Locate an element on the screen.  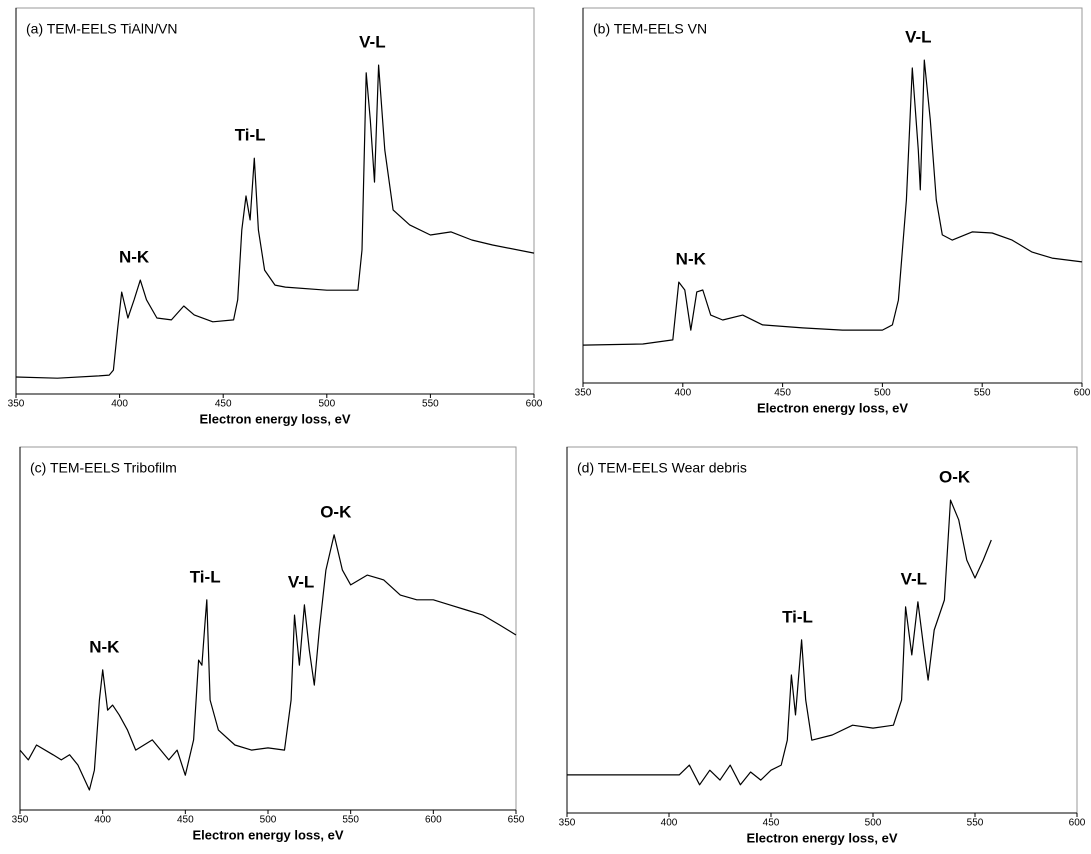
panel-title: (d) TEM-EELS Wear debris is located at coordinates (662, 468).